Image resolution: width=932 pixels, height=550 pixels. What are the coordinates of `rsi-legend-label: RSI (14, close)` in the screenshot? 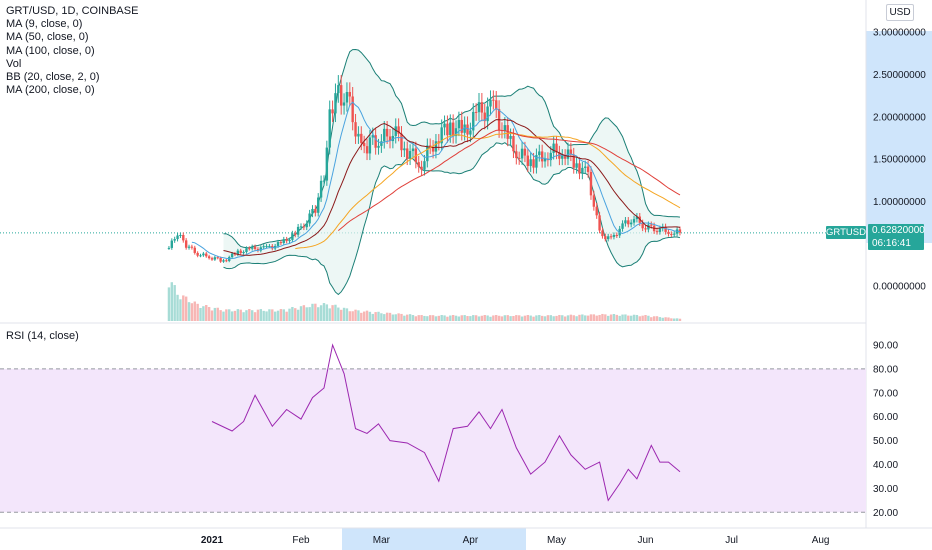 It's located at (42, 336).